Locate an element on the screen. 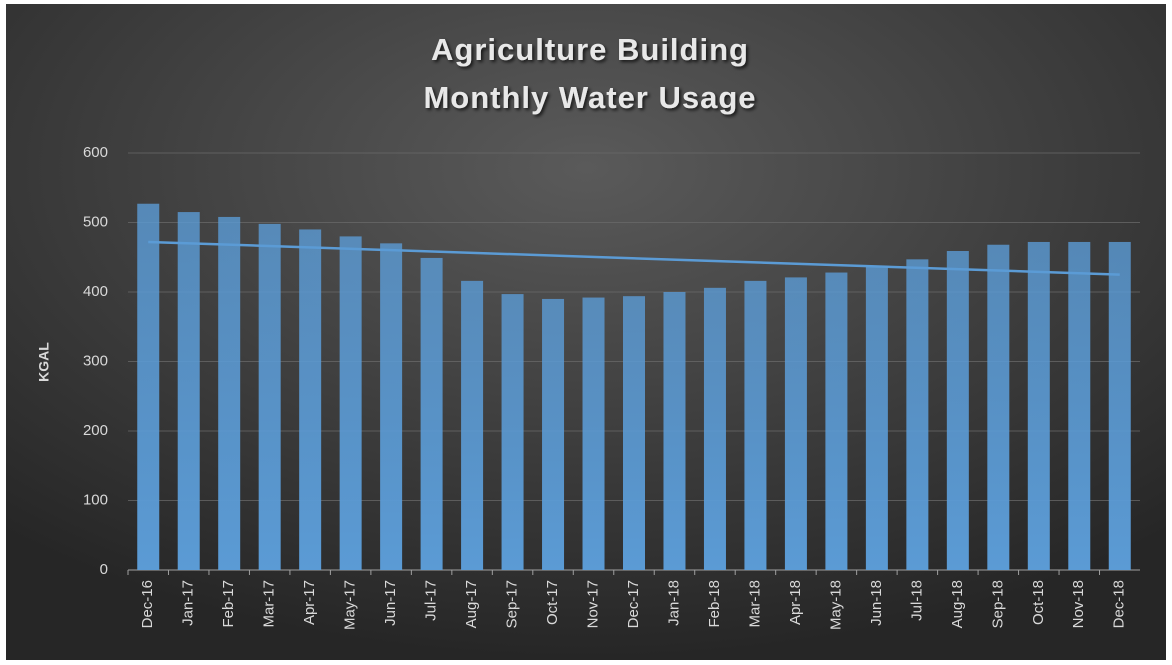 This screenshot has height=665, width=1172. x-tick-label: Dec-17 is located at coordinates (633, 604).